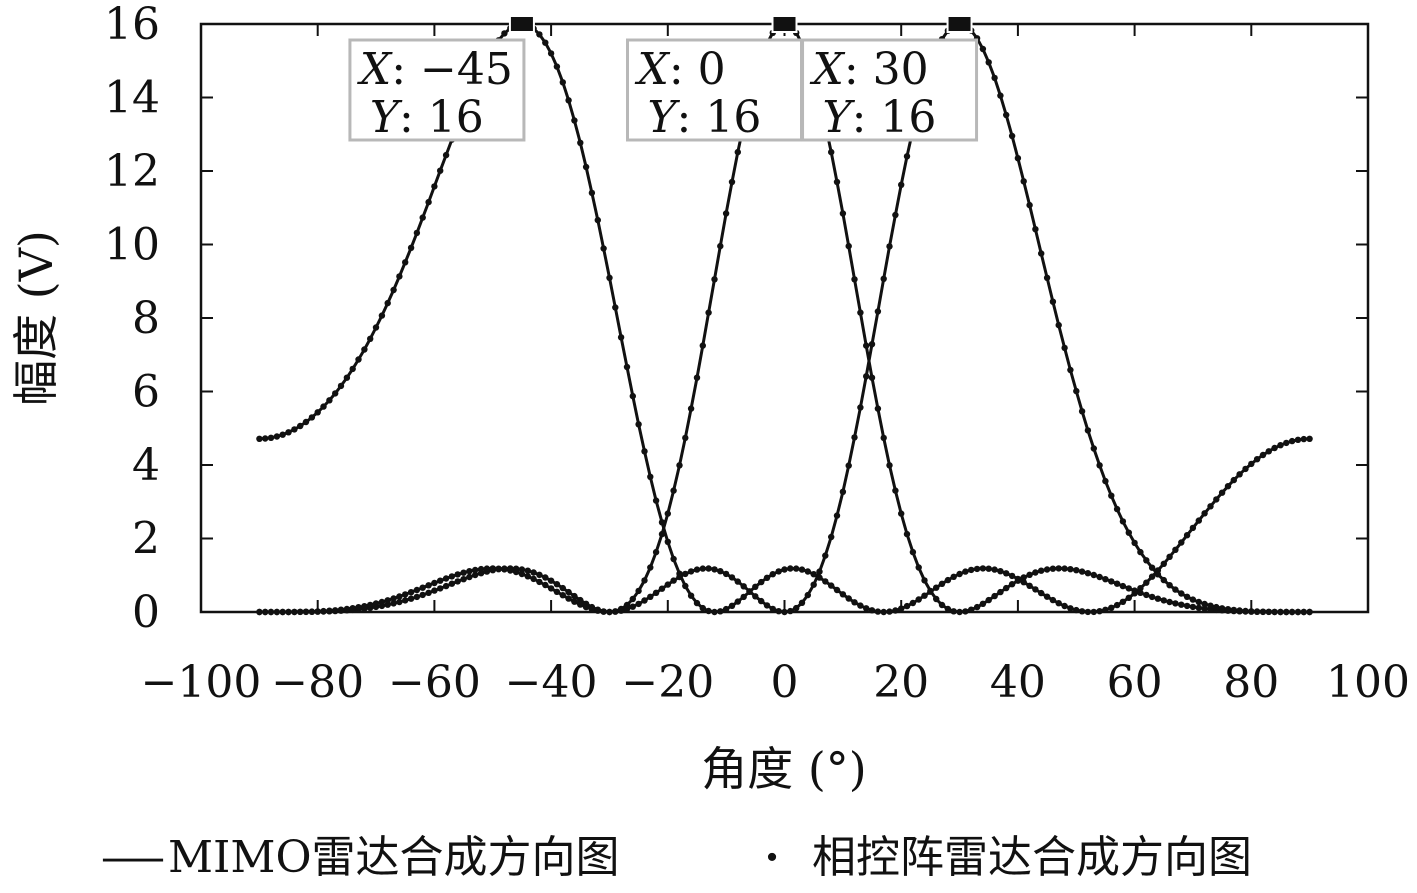  Describe the element at coordinates (663, 79) in the screenshot. I see `datatips: X: −45Y: 16X: 0Y: 16X: 30Y: 16` at that location.